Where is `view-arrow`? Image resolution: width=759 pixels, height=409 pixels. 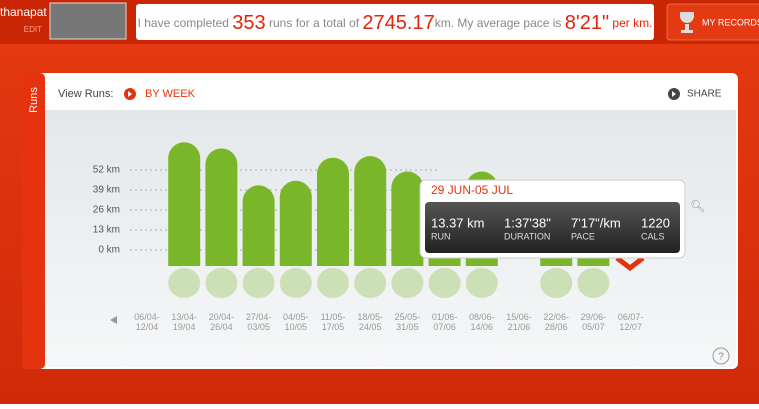 view-arrow is located at coordinates (130, 94).